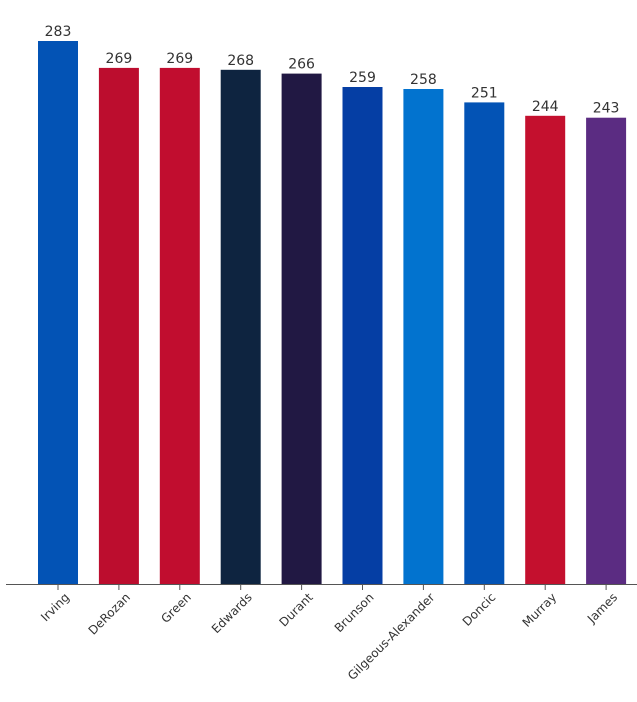 This screenshot has height=702, width=637. What do you see at coordinates (332, 70) in the screenshot?
I see `value-labels-group: 283 269 269 268 266 259 258 251 244 243` at bounding box center [332, 70].